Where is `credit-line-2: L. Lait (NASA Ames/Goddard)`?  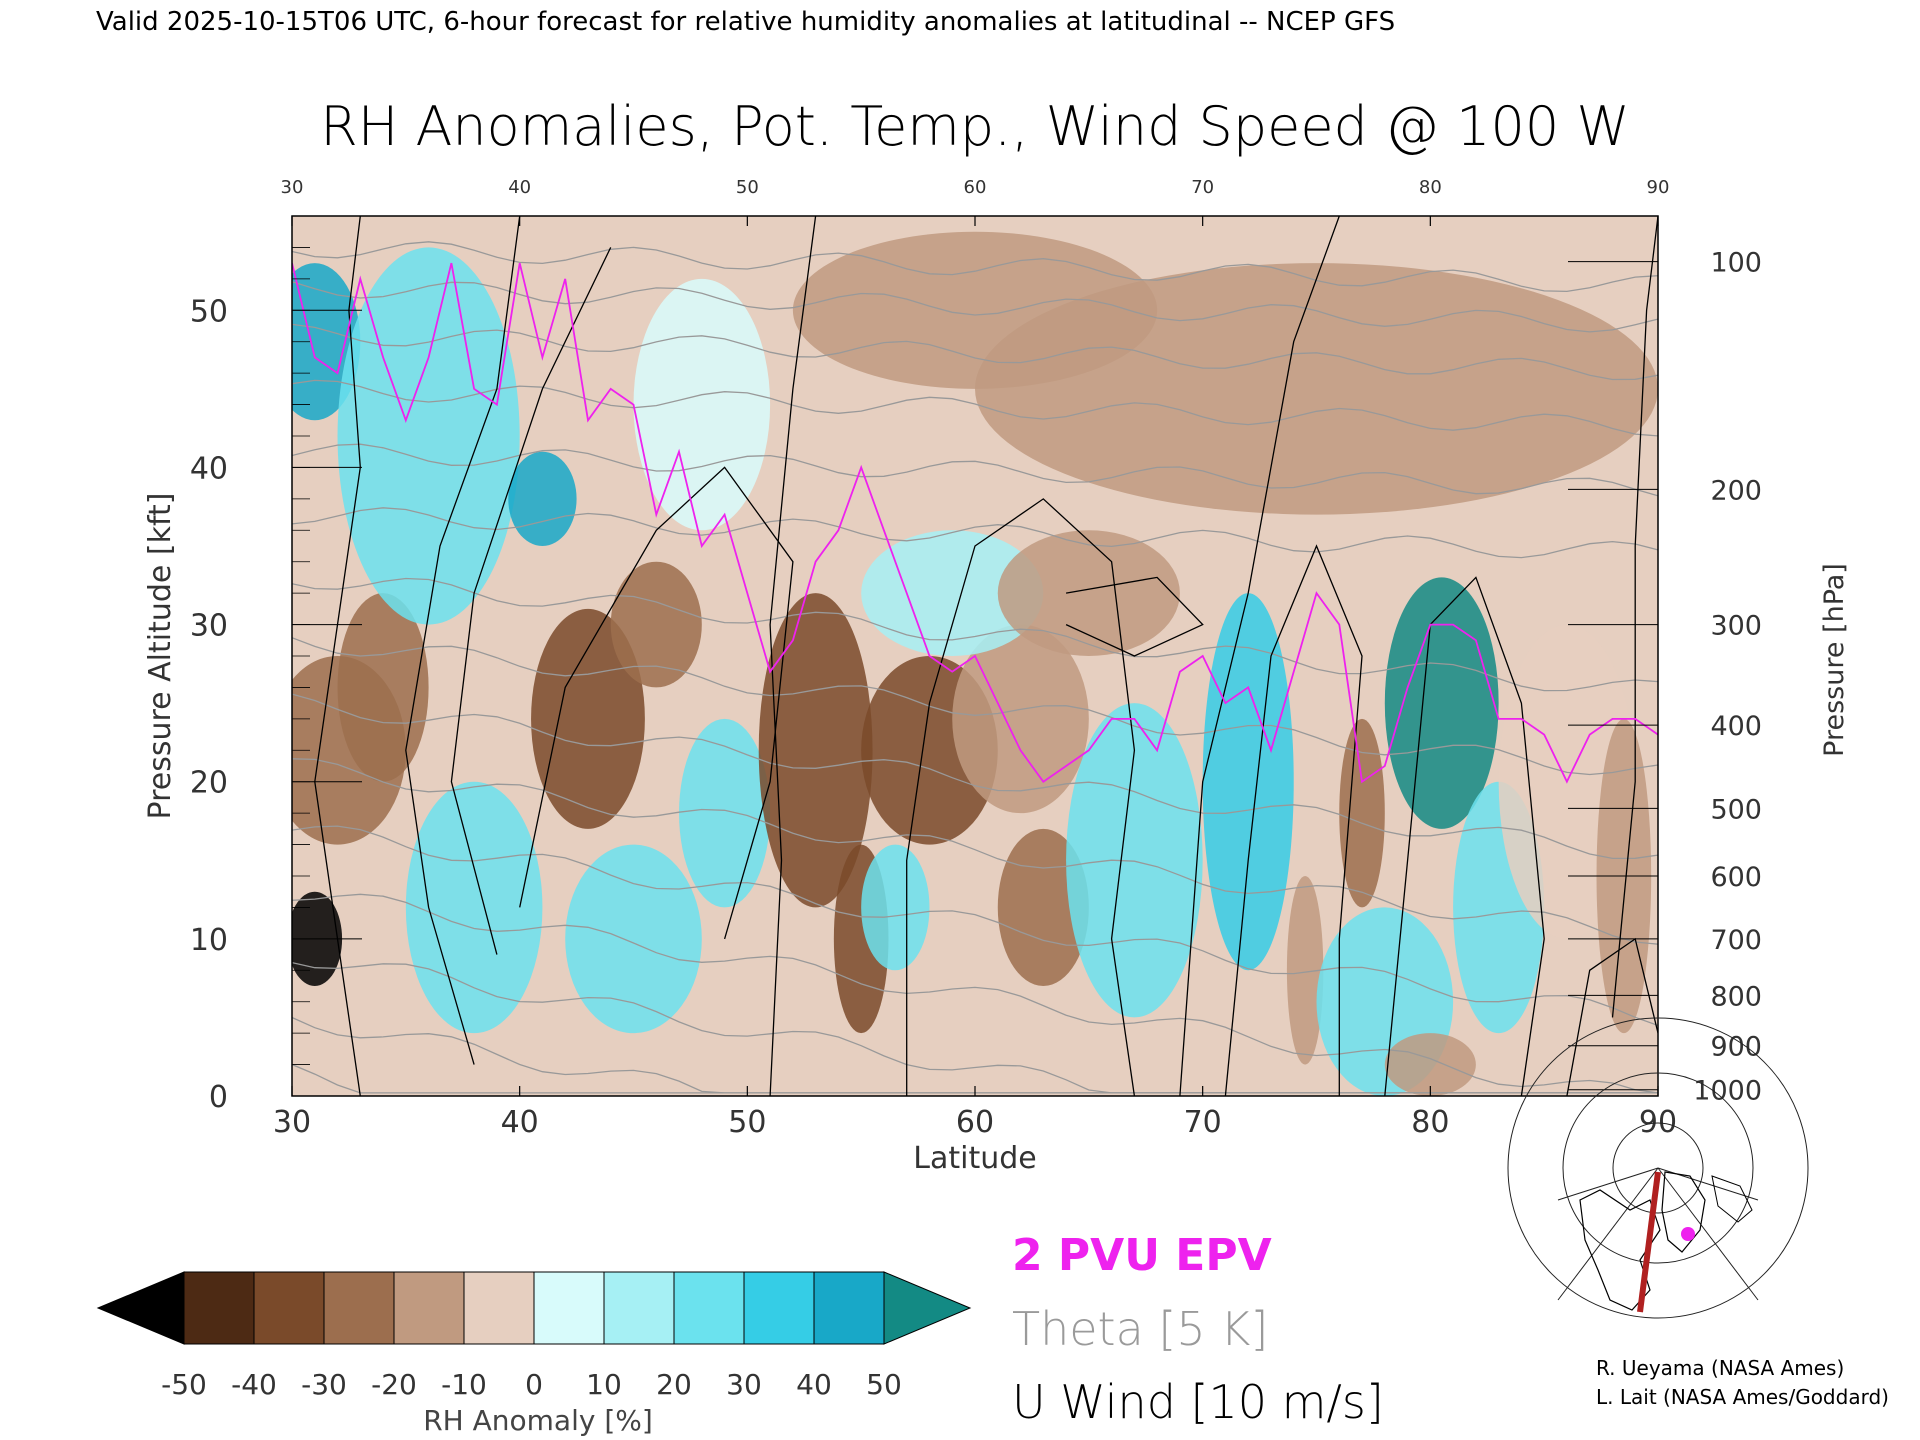
credit-line-2: L. Lait (NASA Ames/Goddard) is located at coordinates (1742, 1397).